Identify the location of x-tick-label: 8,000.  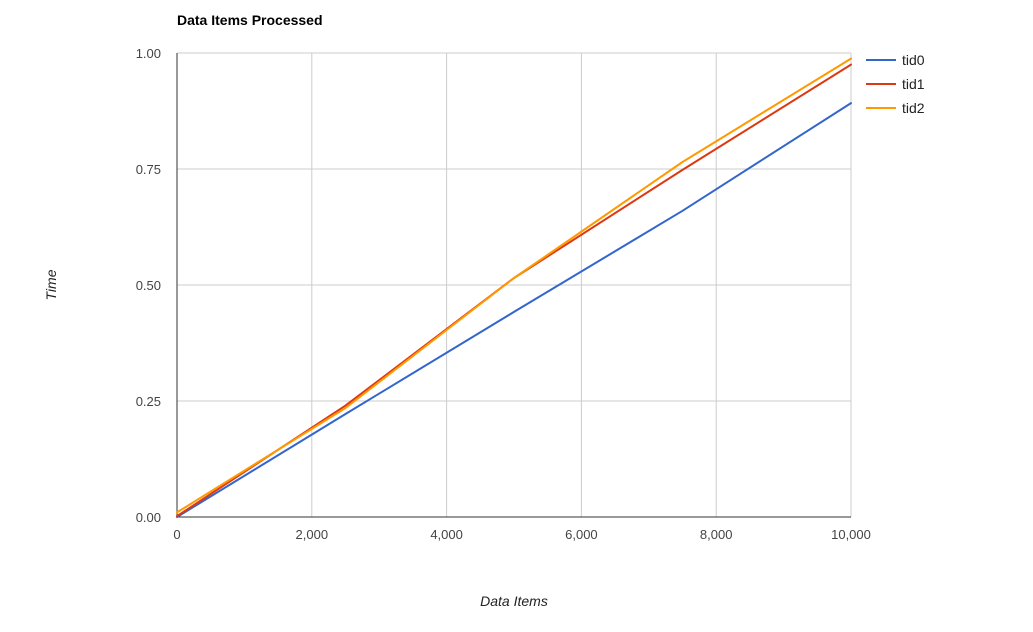
(716, 534).